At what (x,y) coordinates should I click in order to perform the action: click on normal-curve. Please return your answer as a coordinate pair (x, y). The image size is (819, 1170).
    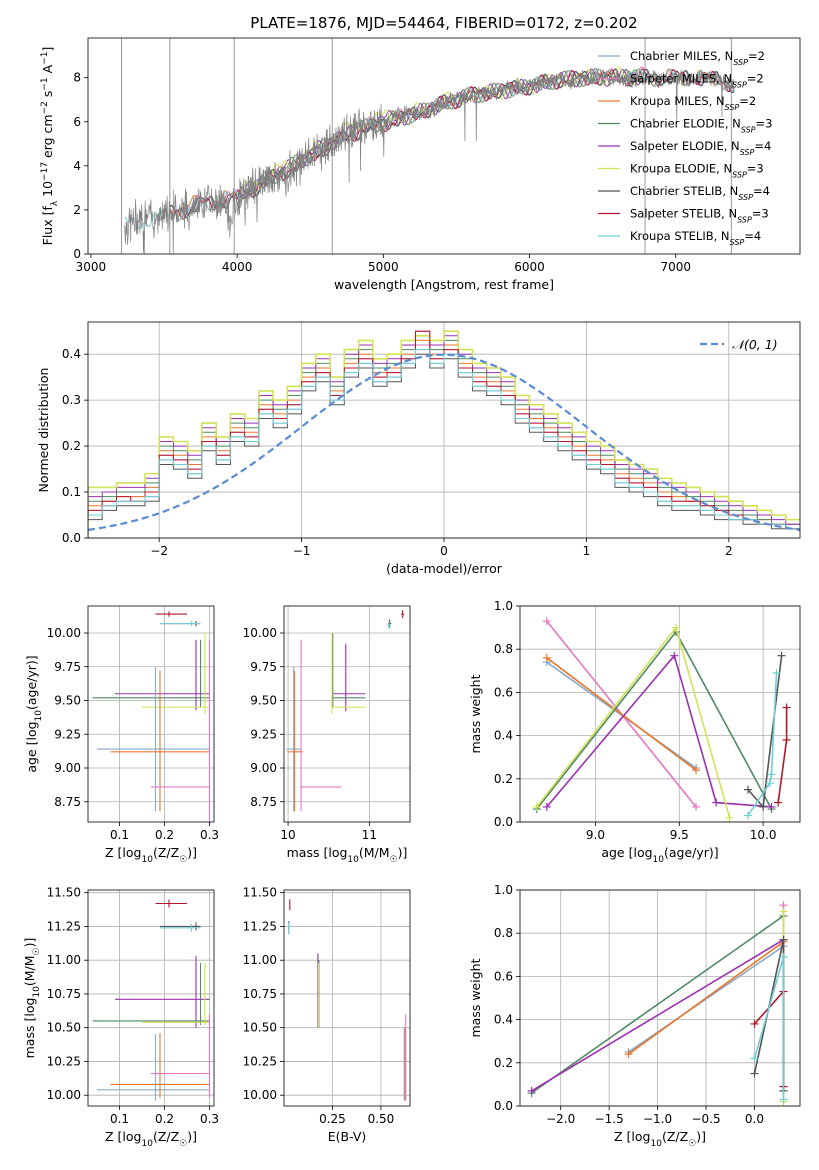
    Looking at the image, I should click on (444, 442).